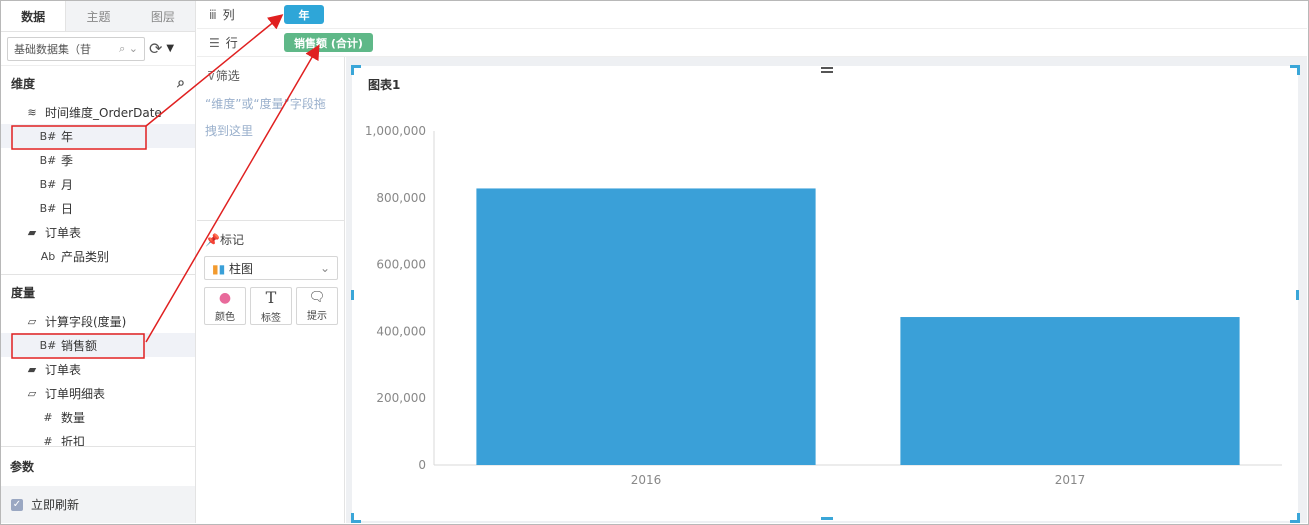  Describe the element at coordinates (170, 48) in the screenshot. I see `caret-down-icon: ▼` at that location.